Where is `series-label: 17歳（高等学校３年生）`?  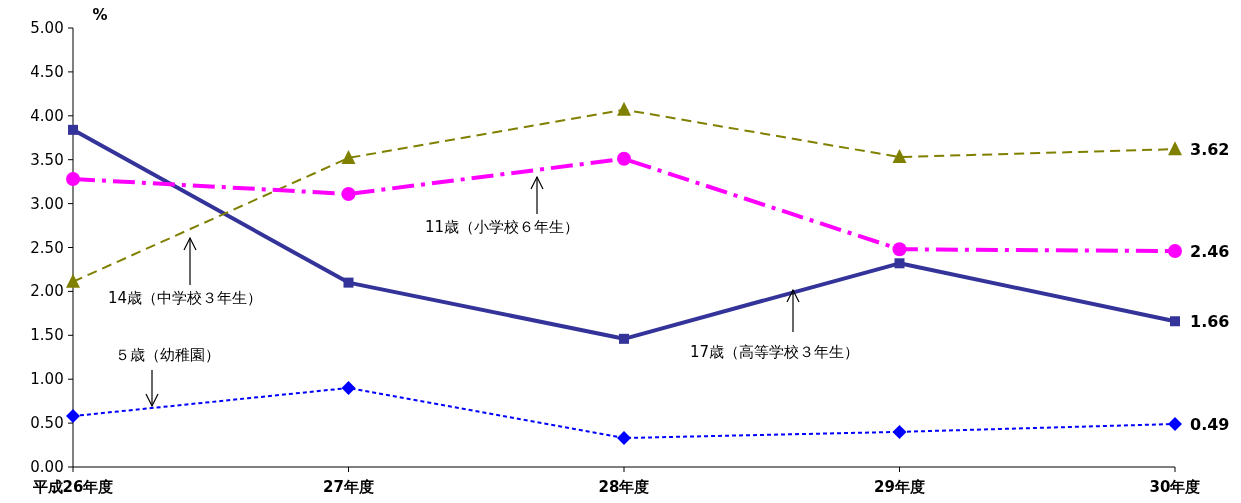
series-label: 17歳（高等学校３年生） is located at coordinates (775, 352).